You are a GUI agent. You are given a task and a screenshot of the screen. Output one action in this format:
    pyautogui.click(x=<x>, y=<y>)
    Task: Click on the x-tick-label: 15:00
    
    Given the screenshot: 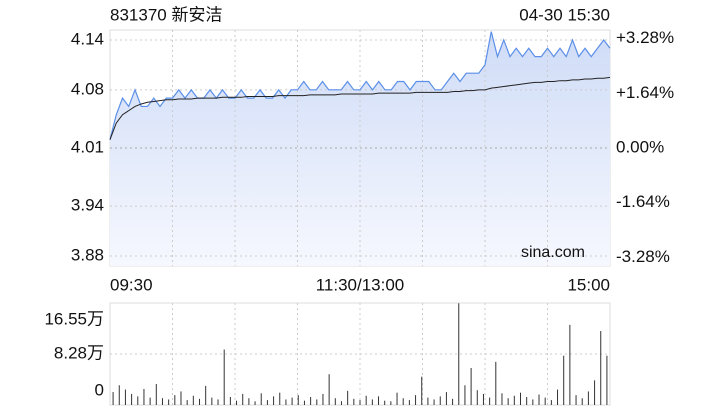 What is the action you would take?
    pyautogui.click(x=588, y=284)
    